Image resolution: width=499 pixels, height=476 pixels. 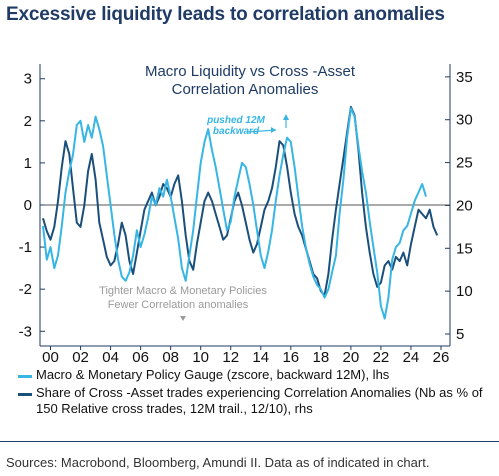 I want to click on x-tick-label: 06, so click(x=140, y=357).